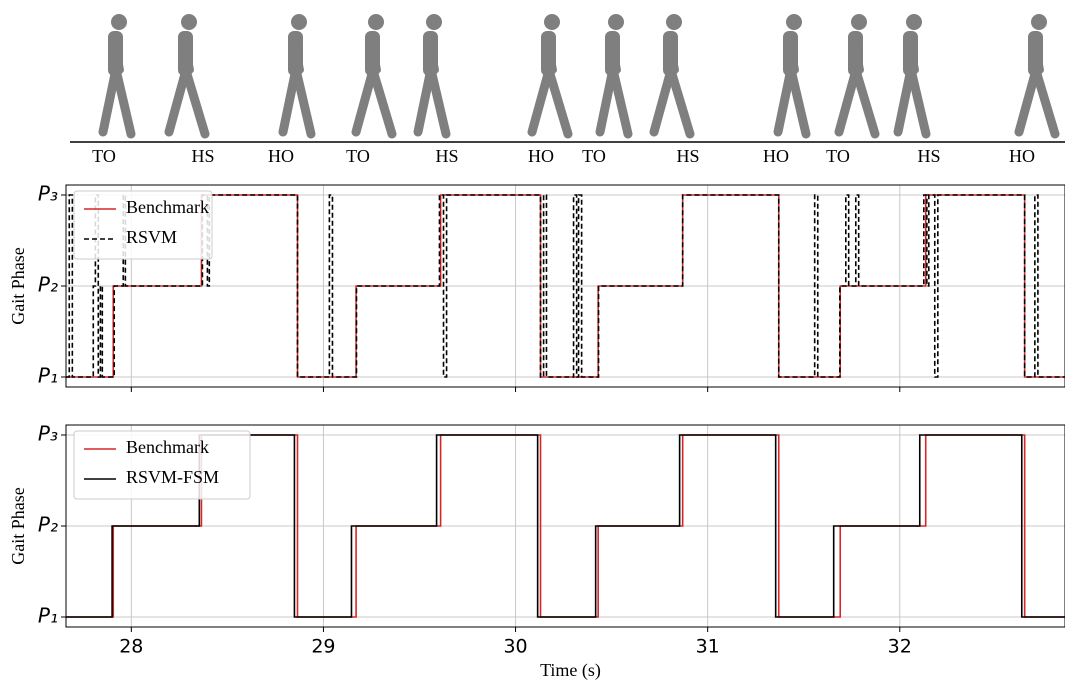 Image resolution: width=1065 pixels, height=683 pixels. Describe the element at coordinates (570, 670) in the screenshot. I see `x-axis-label: Time (s)` at that location.